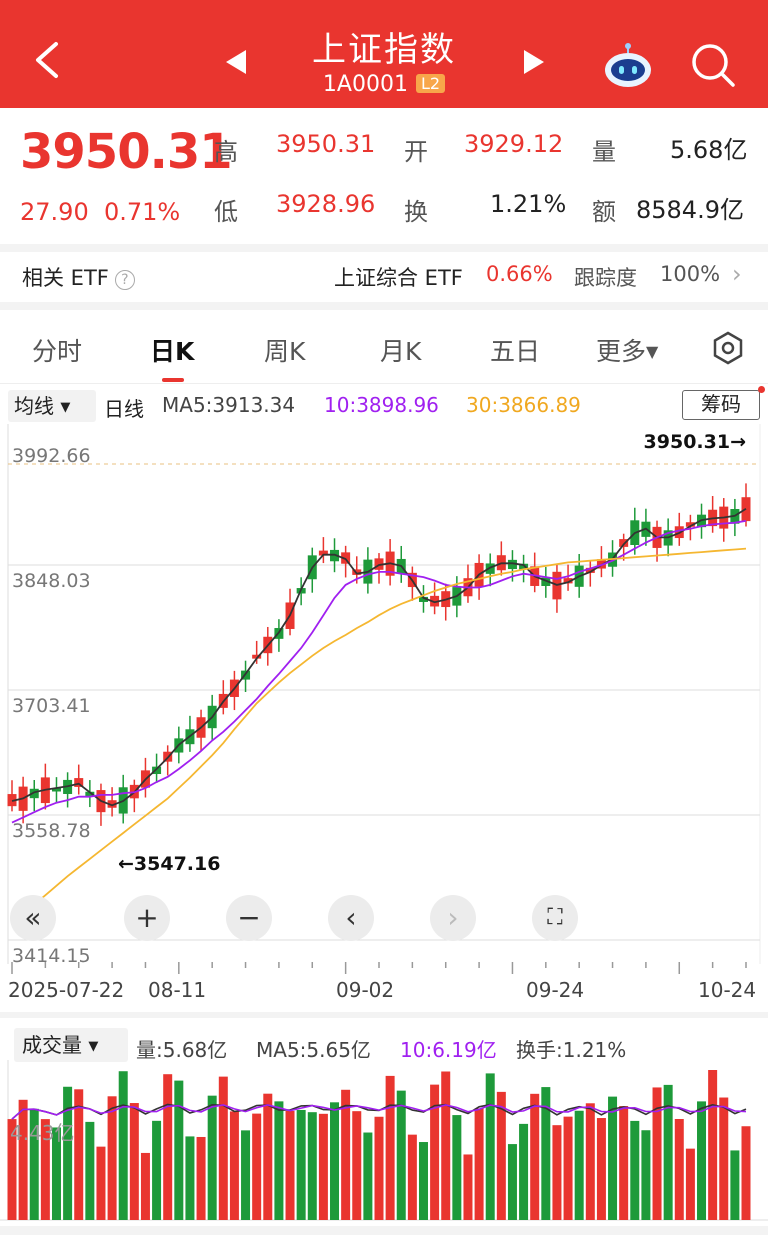 The height and width of the screenshot is (1235, 768). What do you see at coordinates (379, 968) in the screenshot?
I see `date-axis-ticks` at bounding box center [379, 968].